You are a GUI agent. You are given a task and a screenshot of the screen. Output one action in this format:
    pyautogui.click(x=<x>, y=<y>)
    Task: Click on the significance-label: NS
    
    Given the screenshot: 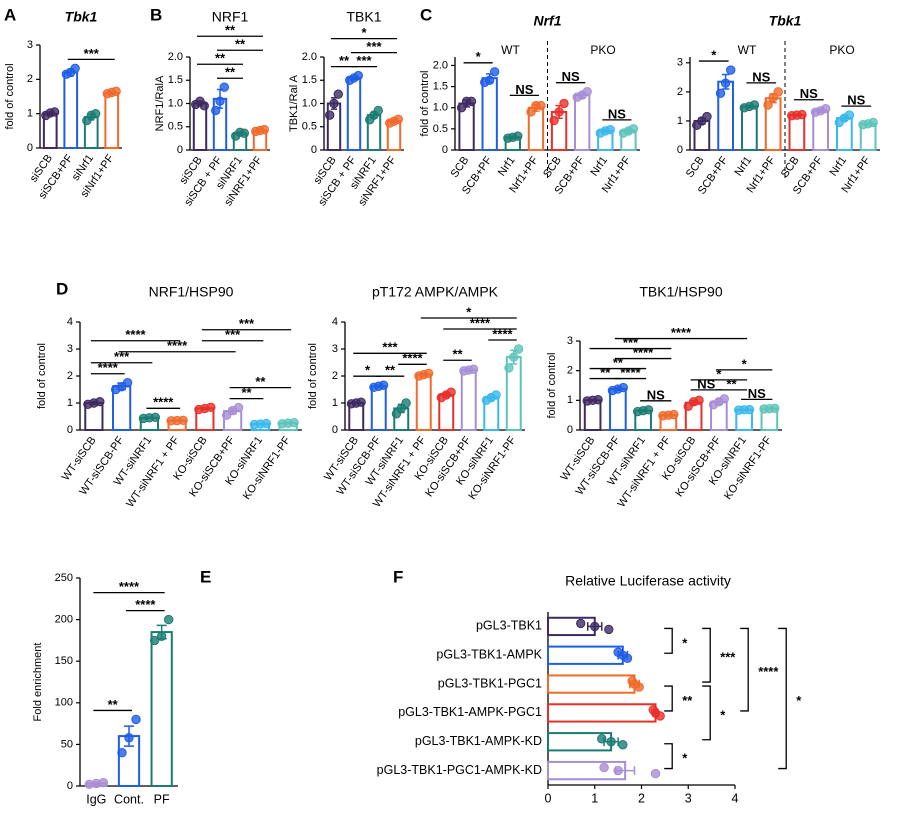 What is the action you would take?
    pyautogui.click(x=757, y=393)
    